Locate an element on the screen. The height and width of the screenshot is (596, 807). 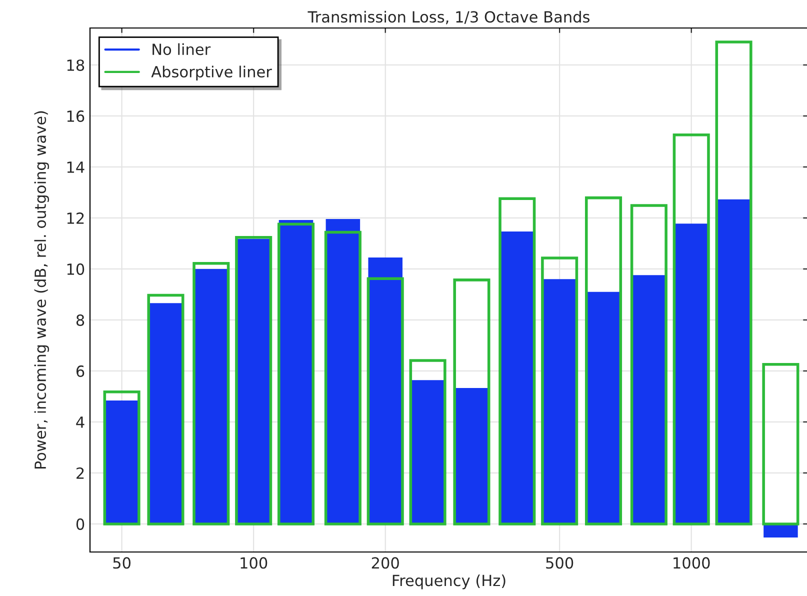
y-tick-label: 18 is located at coordinates (75, 65).